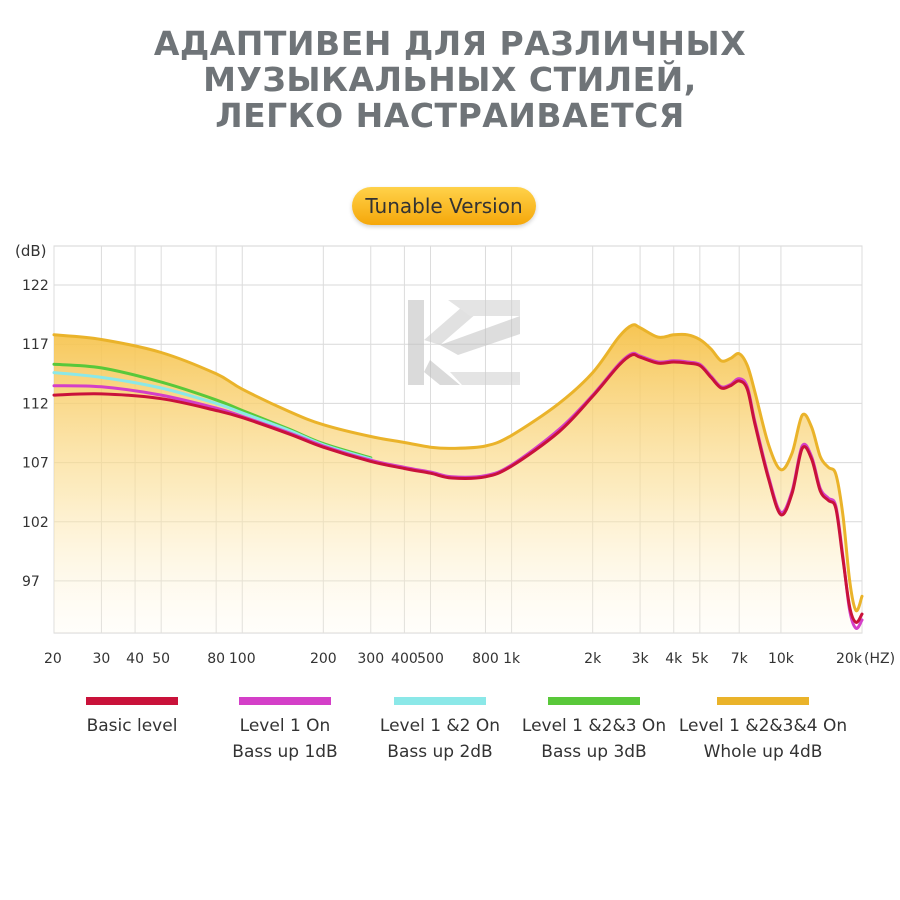 Image resolution: width=900 pixels, height=900 pixels. What do you see at coordinates (35, 345) in the screenshot?
I see `y-tick-label: 117` at bounding box center [35, 345].